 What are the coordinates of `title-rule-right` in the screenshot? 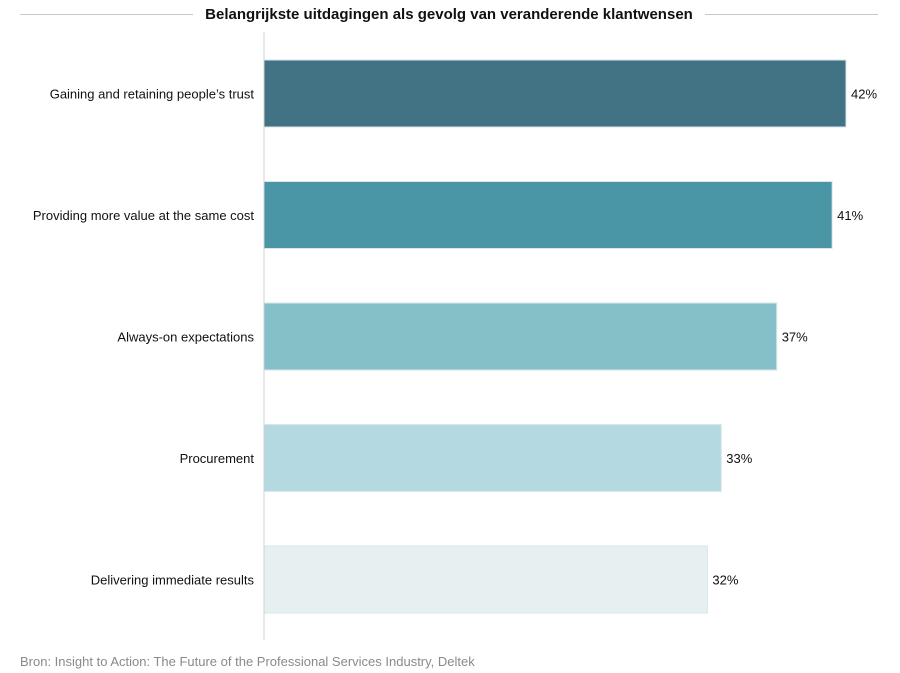 It's located at (791, 14).